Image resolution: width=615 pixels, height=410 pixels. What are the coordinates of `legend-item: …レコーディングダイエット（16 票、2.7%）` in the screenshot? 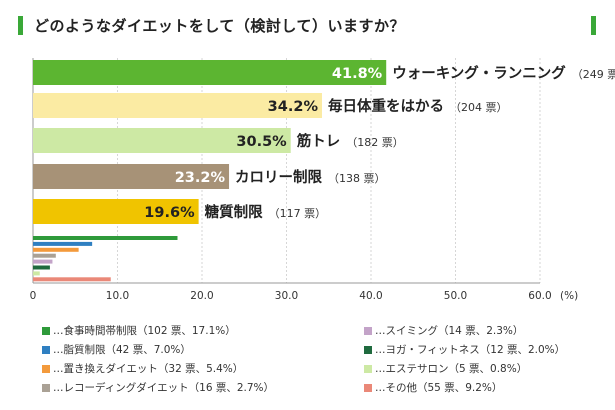 It's located at (158, 387).